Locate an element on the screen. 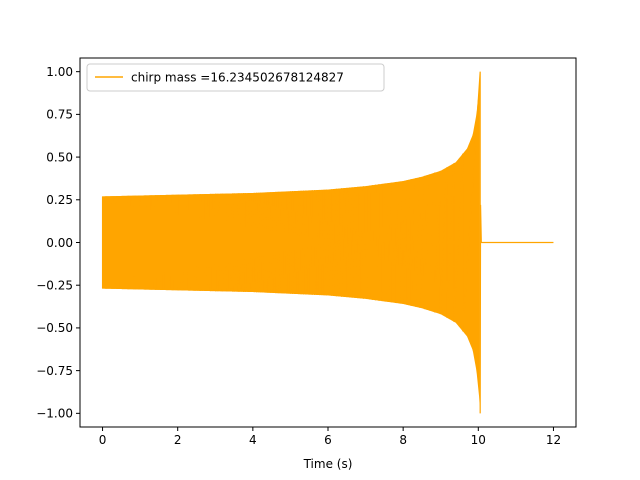 The height and width of the screenshot is (480, 640). x-tick-label: 10 is located at coordinates (478, 440).